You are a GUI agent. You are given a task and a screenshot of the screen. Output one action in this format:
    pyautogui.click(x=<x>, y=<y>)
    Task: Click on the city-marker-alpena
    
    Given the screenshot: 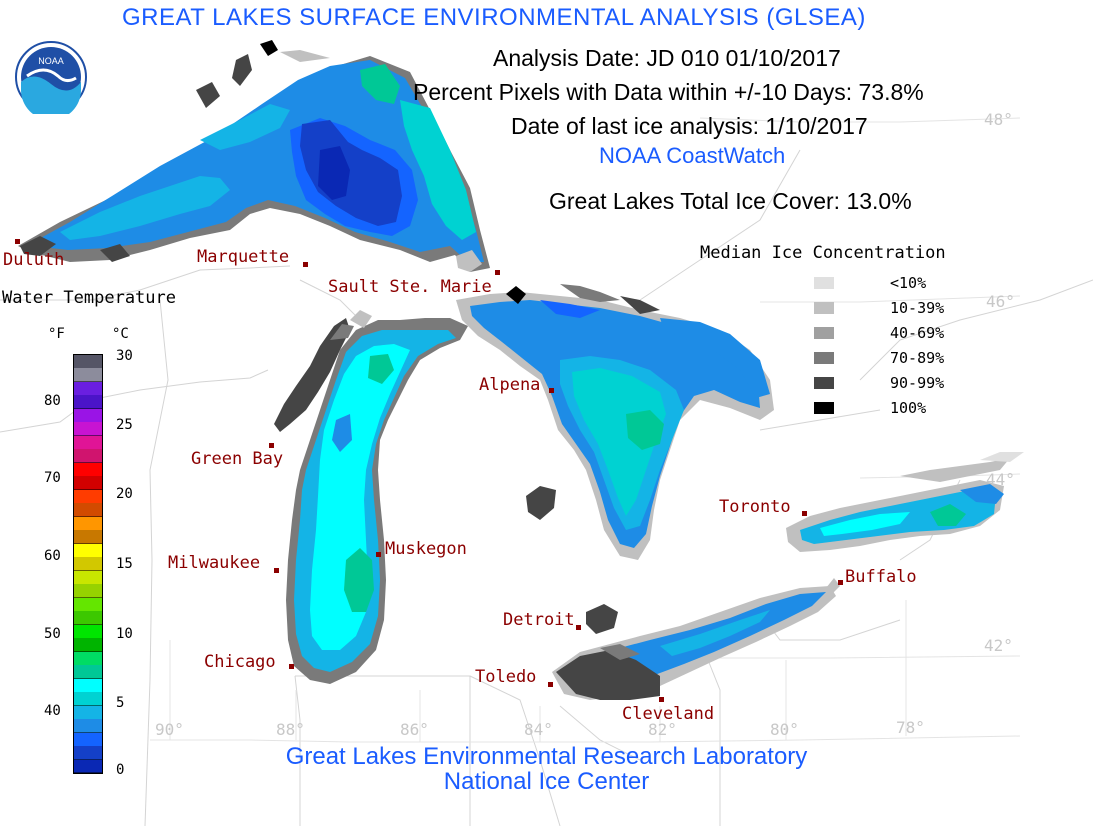 What is the action you would take?
    pyautogui.click(x=551, y=390)
    